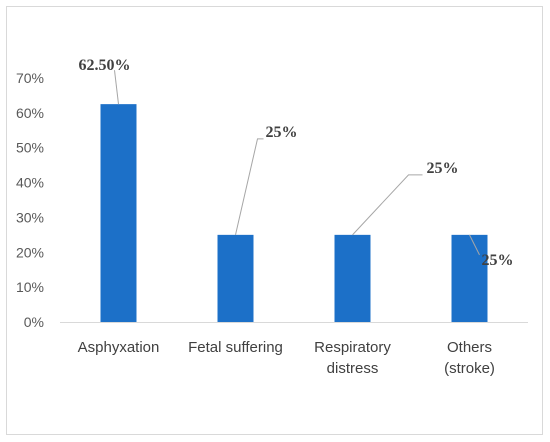 The image size is (550, 442). Describe the element at coordinates (30, 78) in the screenshot. I see `y-tick-label: 70%` at that location.